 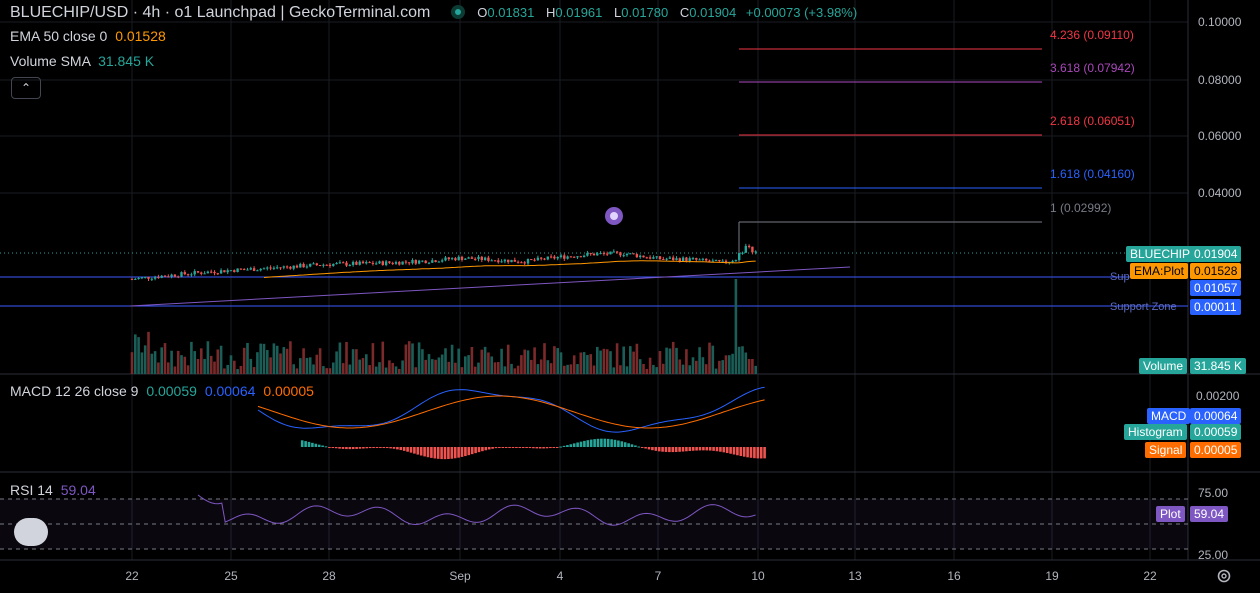 What do you see at coordinates (1224, 576) in the screenshot?
I see `gear-icon` at bounding box center [1224, 576].